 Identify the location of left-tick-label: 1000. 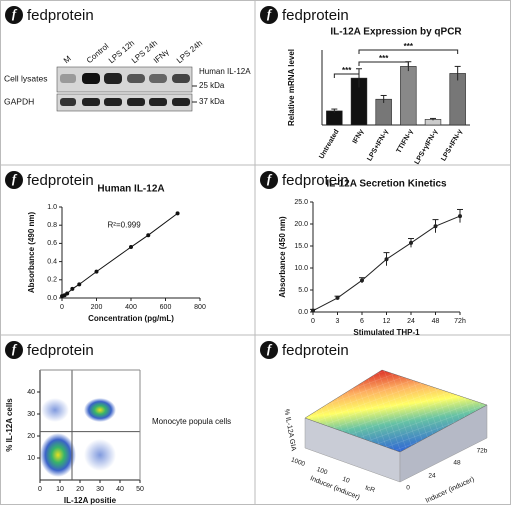
(298, 462).